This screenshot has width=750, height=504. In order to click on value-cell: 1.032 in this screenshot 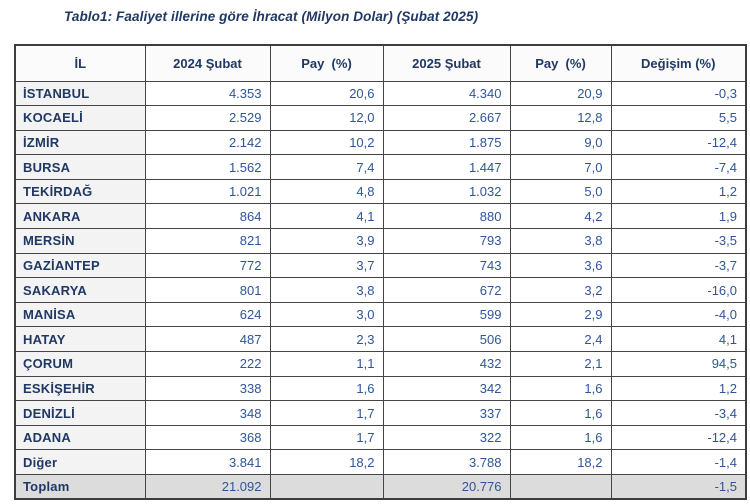, I will do `click(446, 191)`.